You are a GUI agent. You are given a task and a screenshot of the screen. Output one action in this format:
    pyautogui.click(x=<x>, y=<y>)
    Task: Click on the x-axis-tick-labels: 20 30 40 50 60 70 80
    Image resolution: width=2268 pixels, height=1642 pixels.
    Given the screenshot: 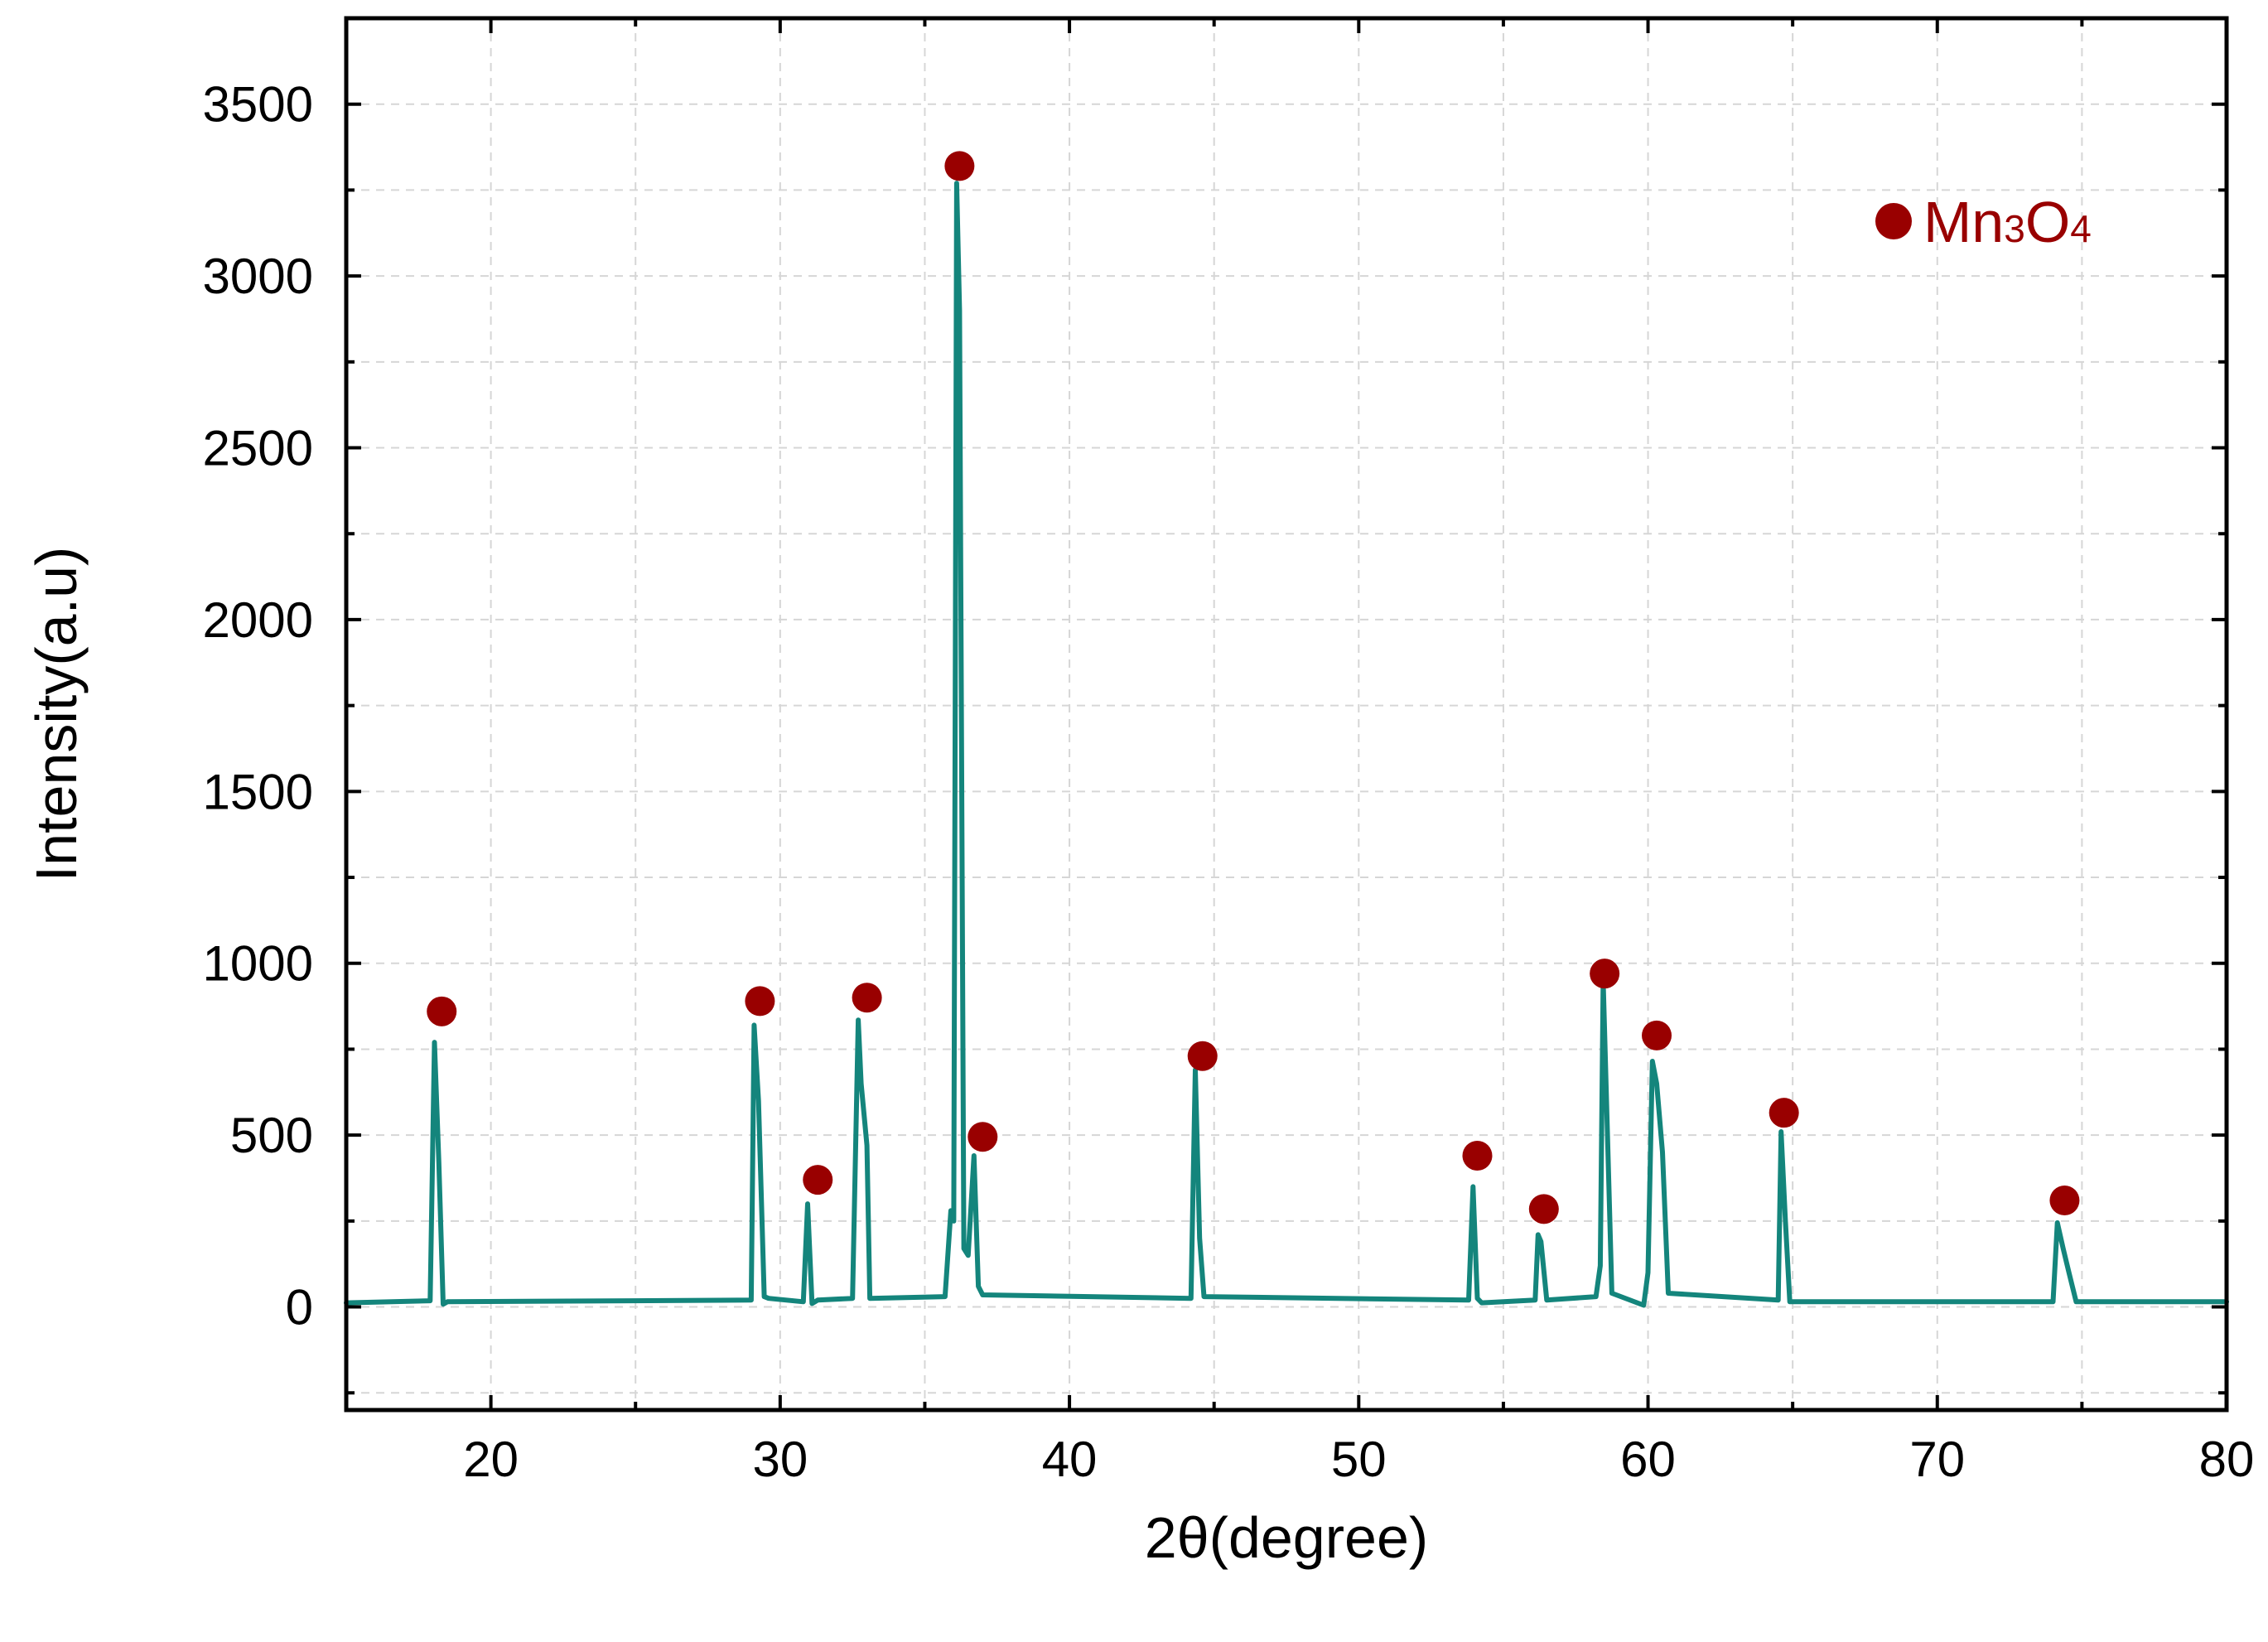 What is the action you would take?
    pyautogui.click(x=1358, y=1459)
    